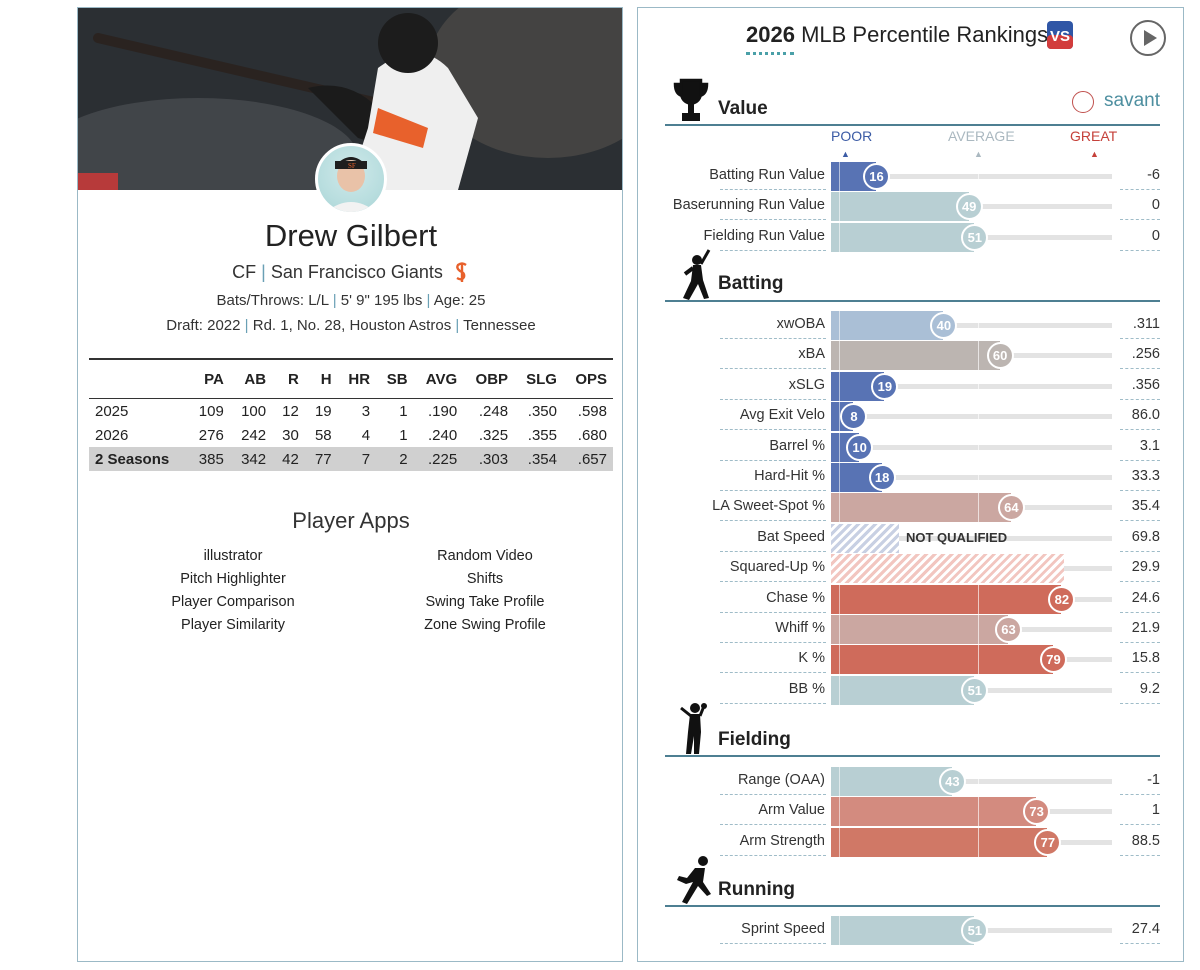 Image resolution: width=1200 pixels, height=970 pixels. What do you see at coordinates (910, 930) in the screenshot?
I see `metric-row-sprint-speed: Sprint Speed 51 27.4` at bounding box center [910, 930].